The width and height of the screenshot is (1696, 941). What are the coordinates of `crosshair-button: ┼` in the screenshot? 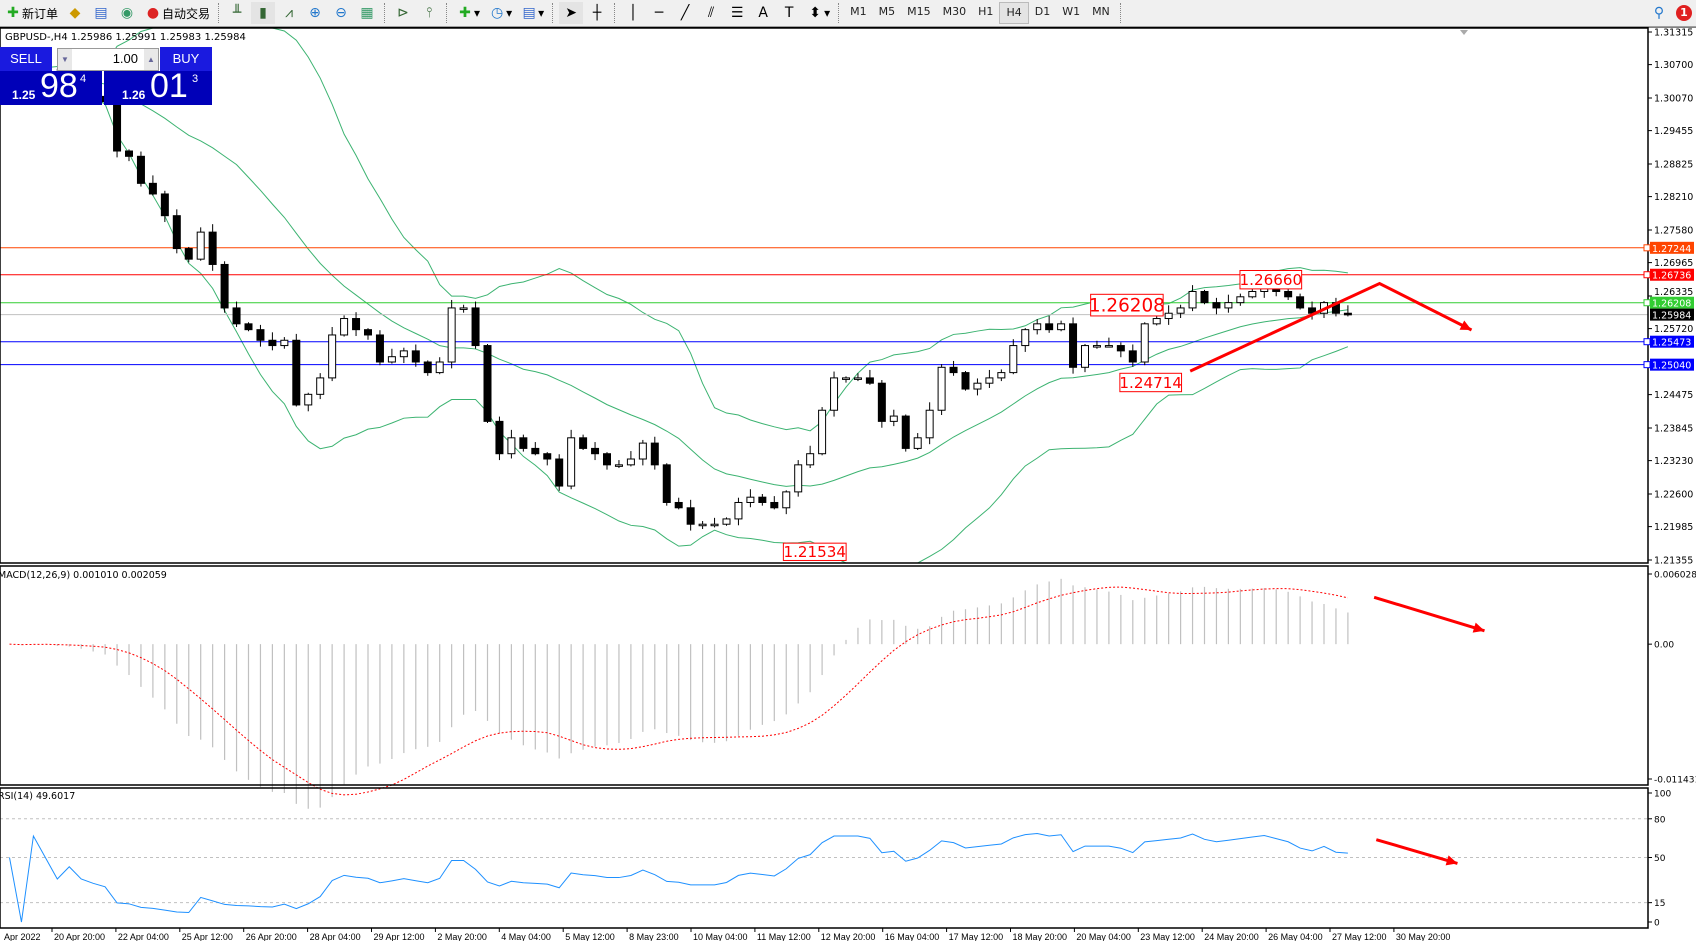 It's located at (597, 13).